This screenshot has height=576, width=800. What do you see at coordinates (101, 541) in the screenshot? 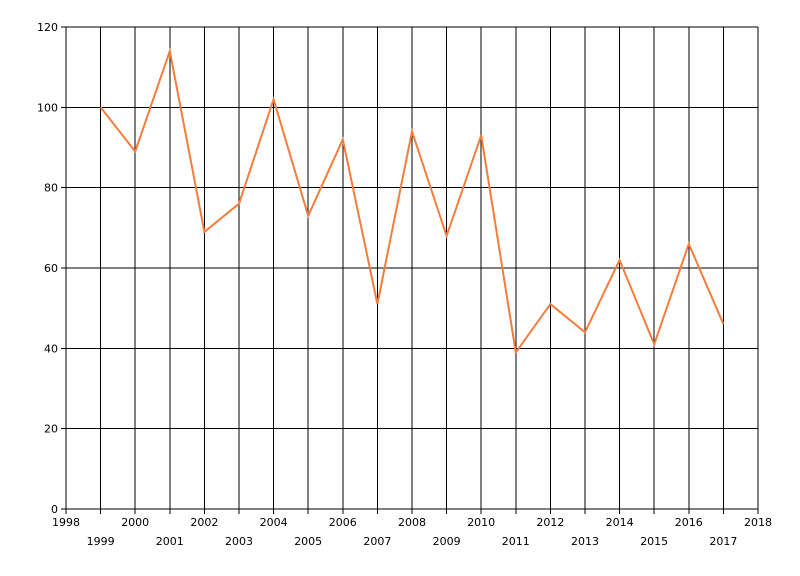
I see `x-tick-label: 1999` at bounding box center [101, 541].